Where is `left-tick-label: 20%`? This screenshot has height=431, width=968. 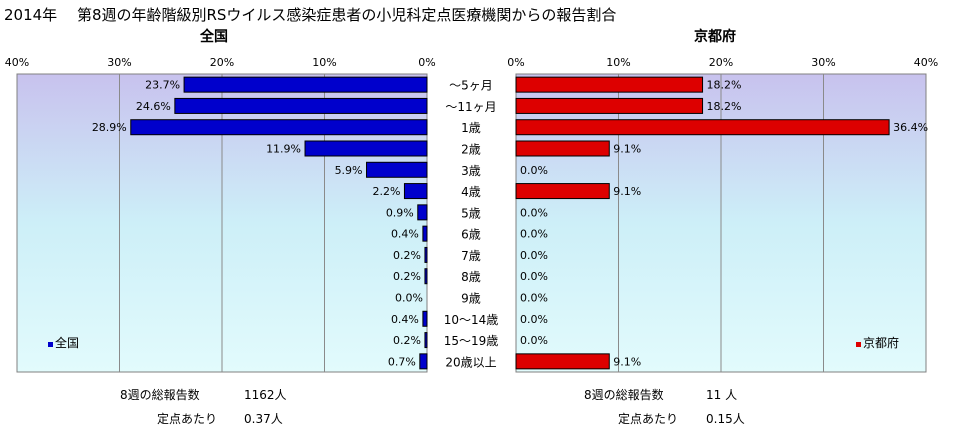 left-tick-label: 20% is located at coordinates (222, 62).